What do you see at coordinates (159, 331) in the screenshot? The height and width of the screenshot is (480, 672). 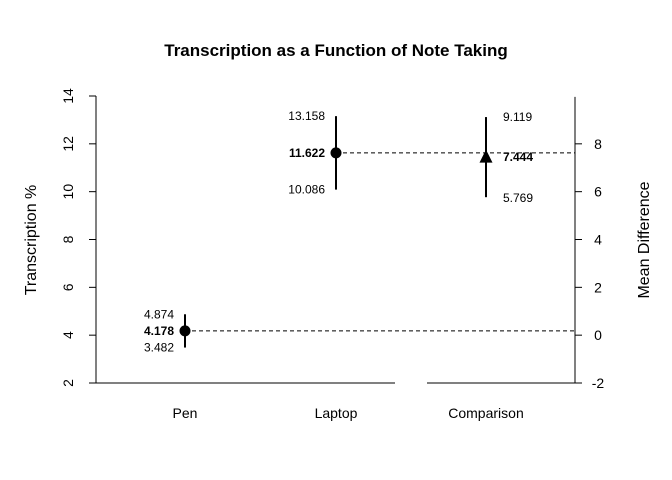 I see `mean-label-pen: 4.178` at bounding box center [159, 331].